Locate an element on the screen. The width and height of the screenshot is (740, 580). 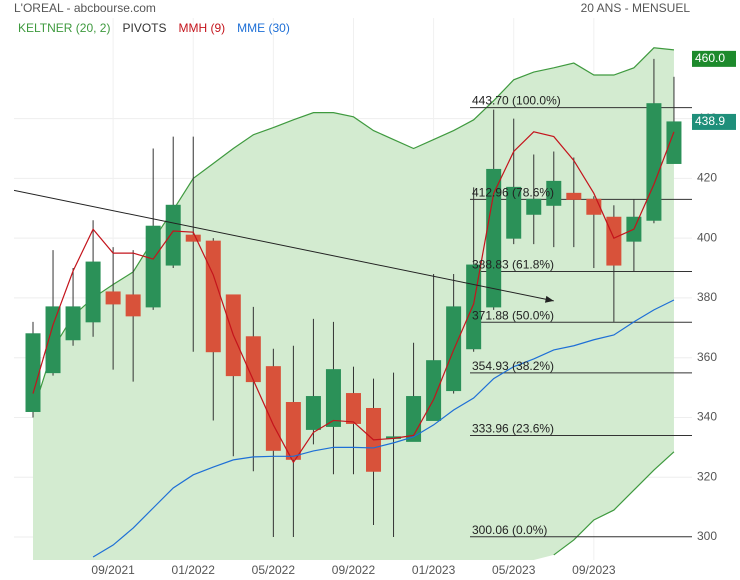
x-tick-label: 09/2023 is located at coordinates (594, 570).